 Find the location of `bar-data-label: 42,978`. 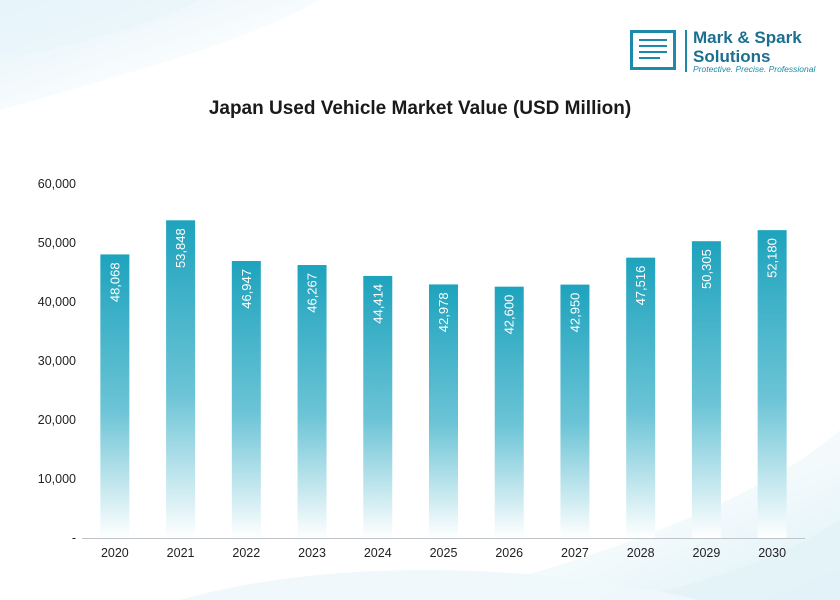

bar-data-label: 42,978 is located at coordinates (443, 312).